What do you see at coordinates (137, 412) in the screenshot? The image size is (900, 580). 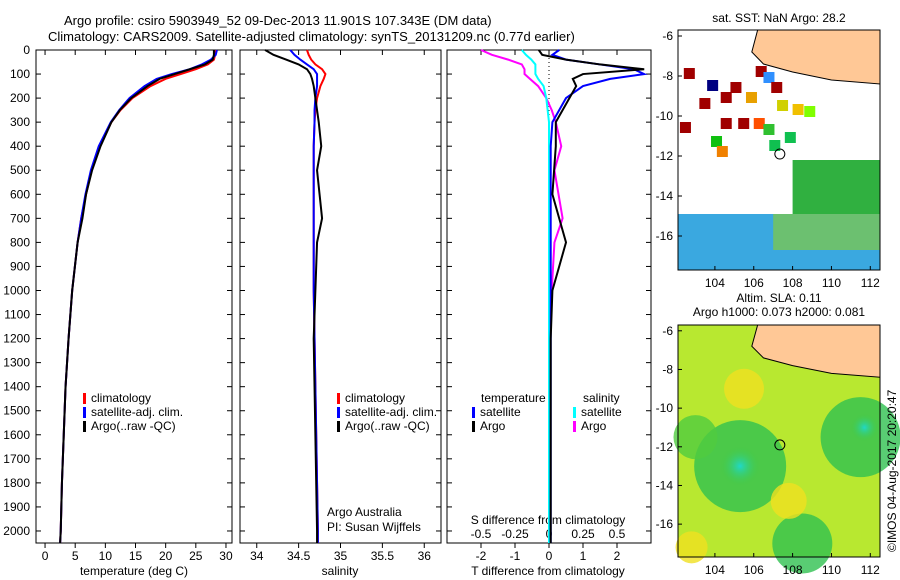 I see `temperature-legend-label: satellite-adj. clim.` at bounding box center [137, 412].